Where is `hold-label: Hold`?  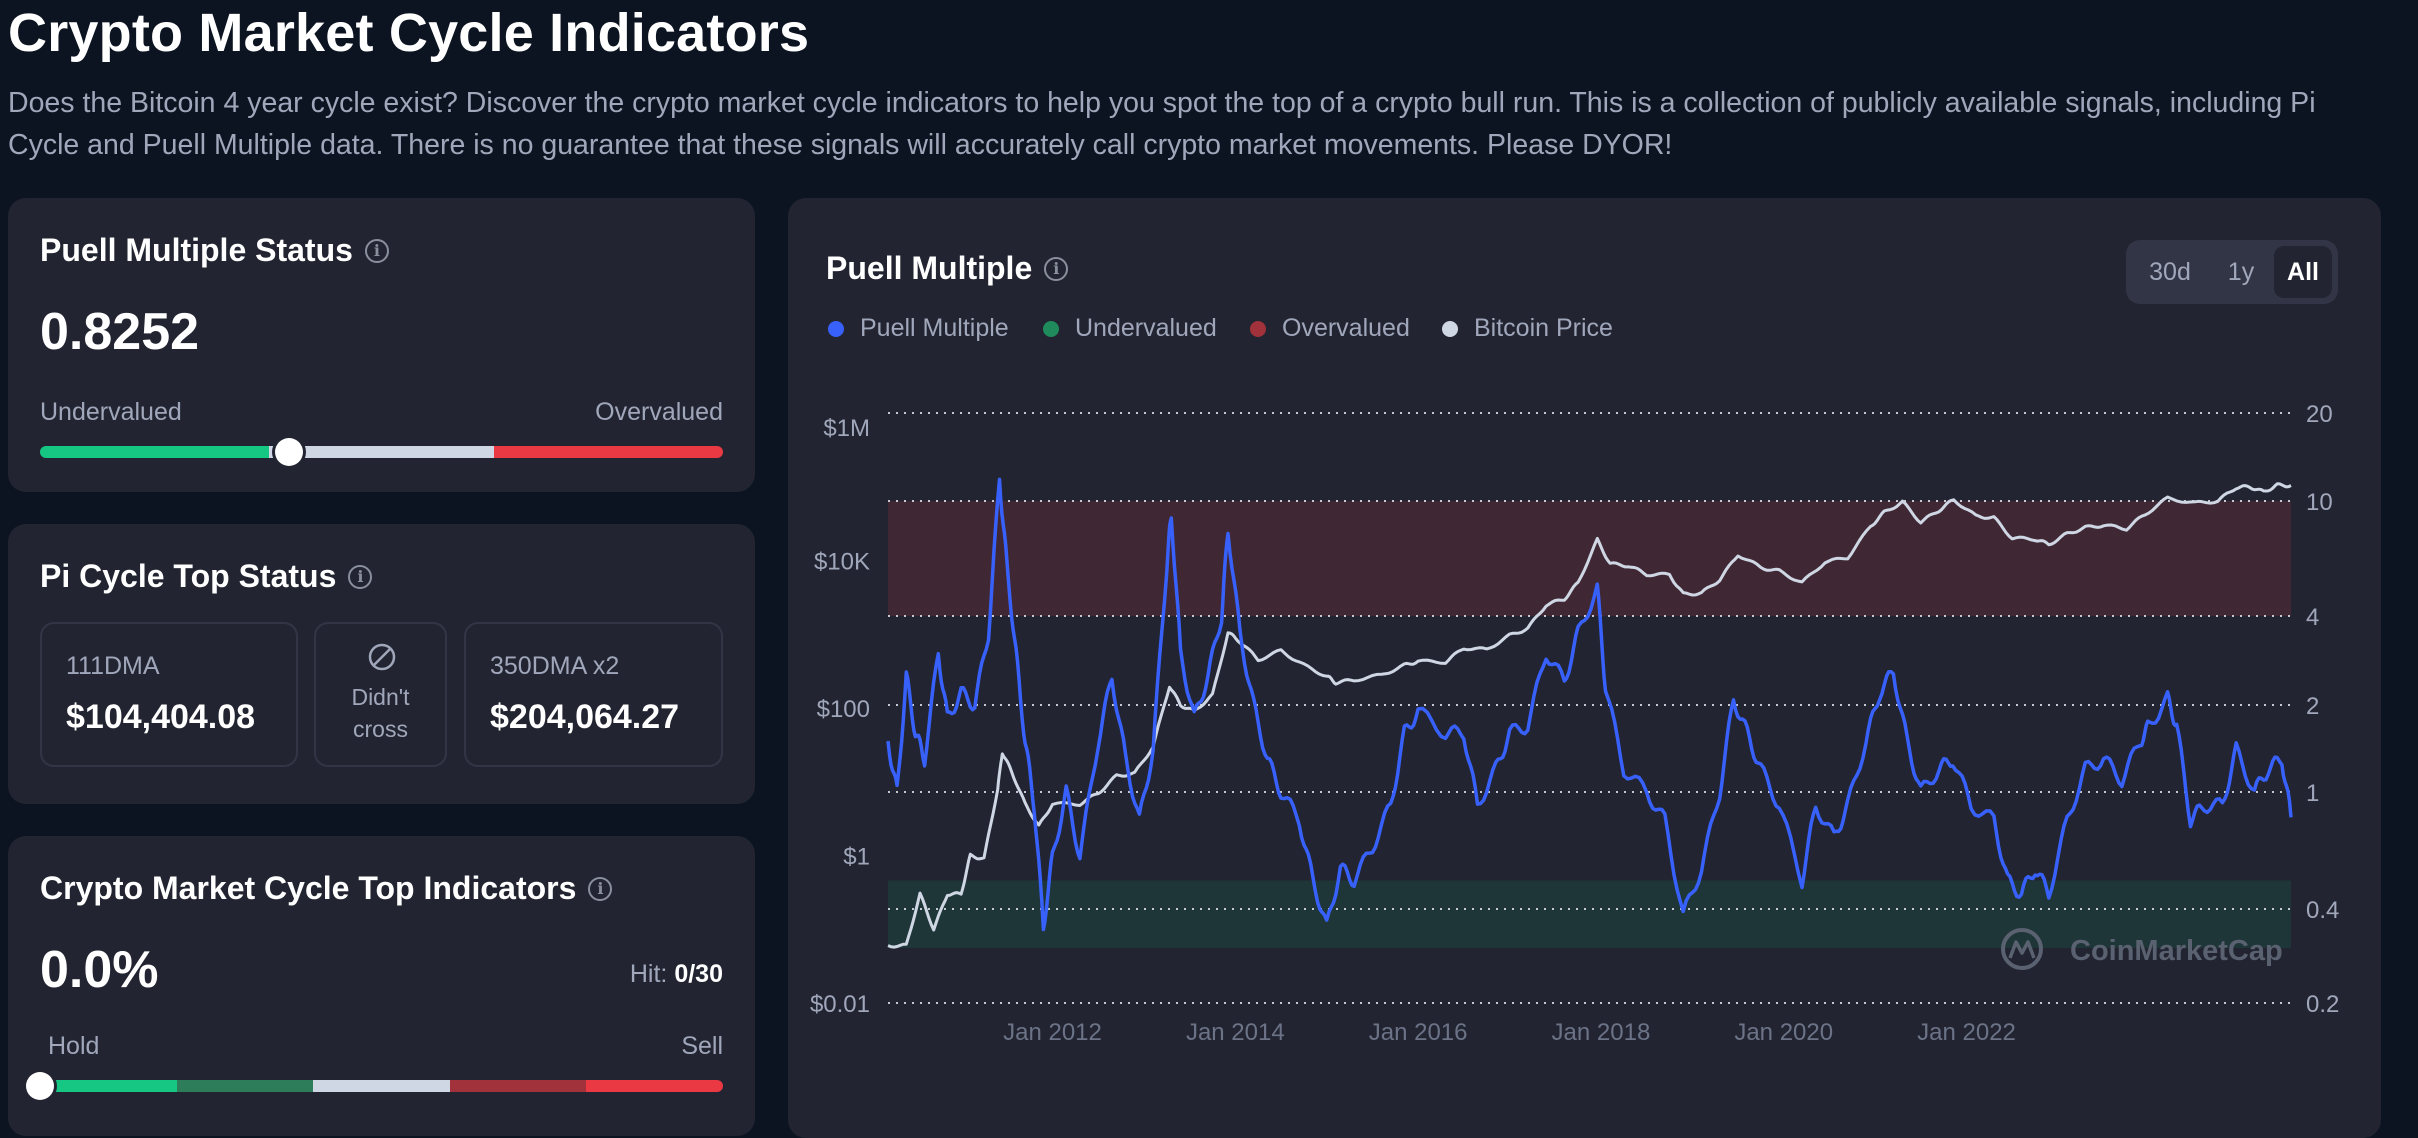 hold-label: Hold is located at coordinates (74, 1046).